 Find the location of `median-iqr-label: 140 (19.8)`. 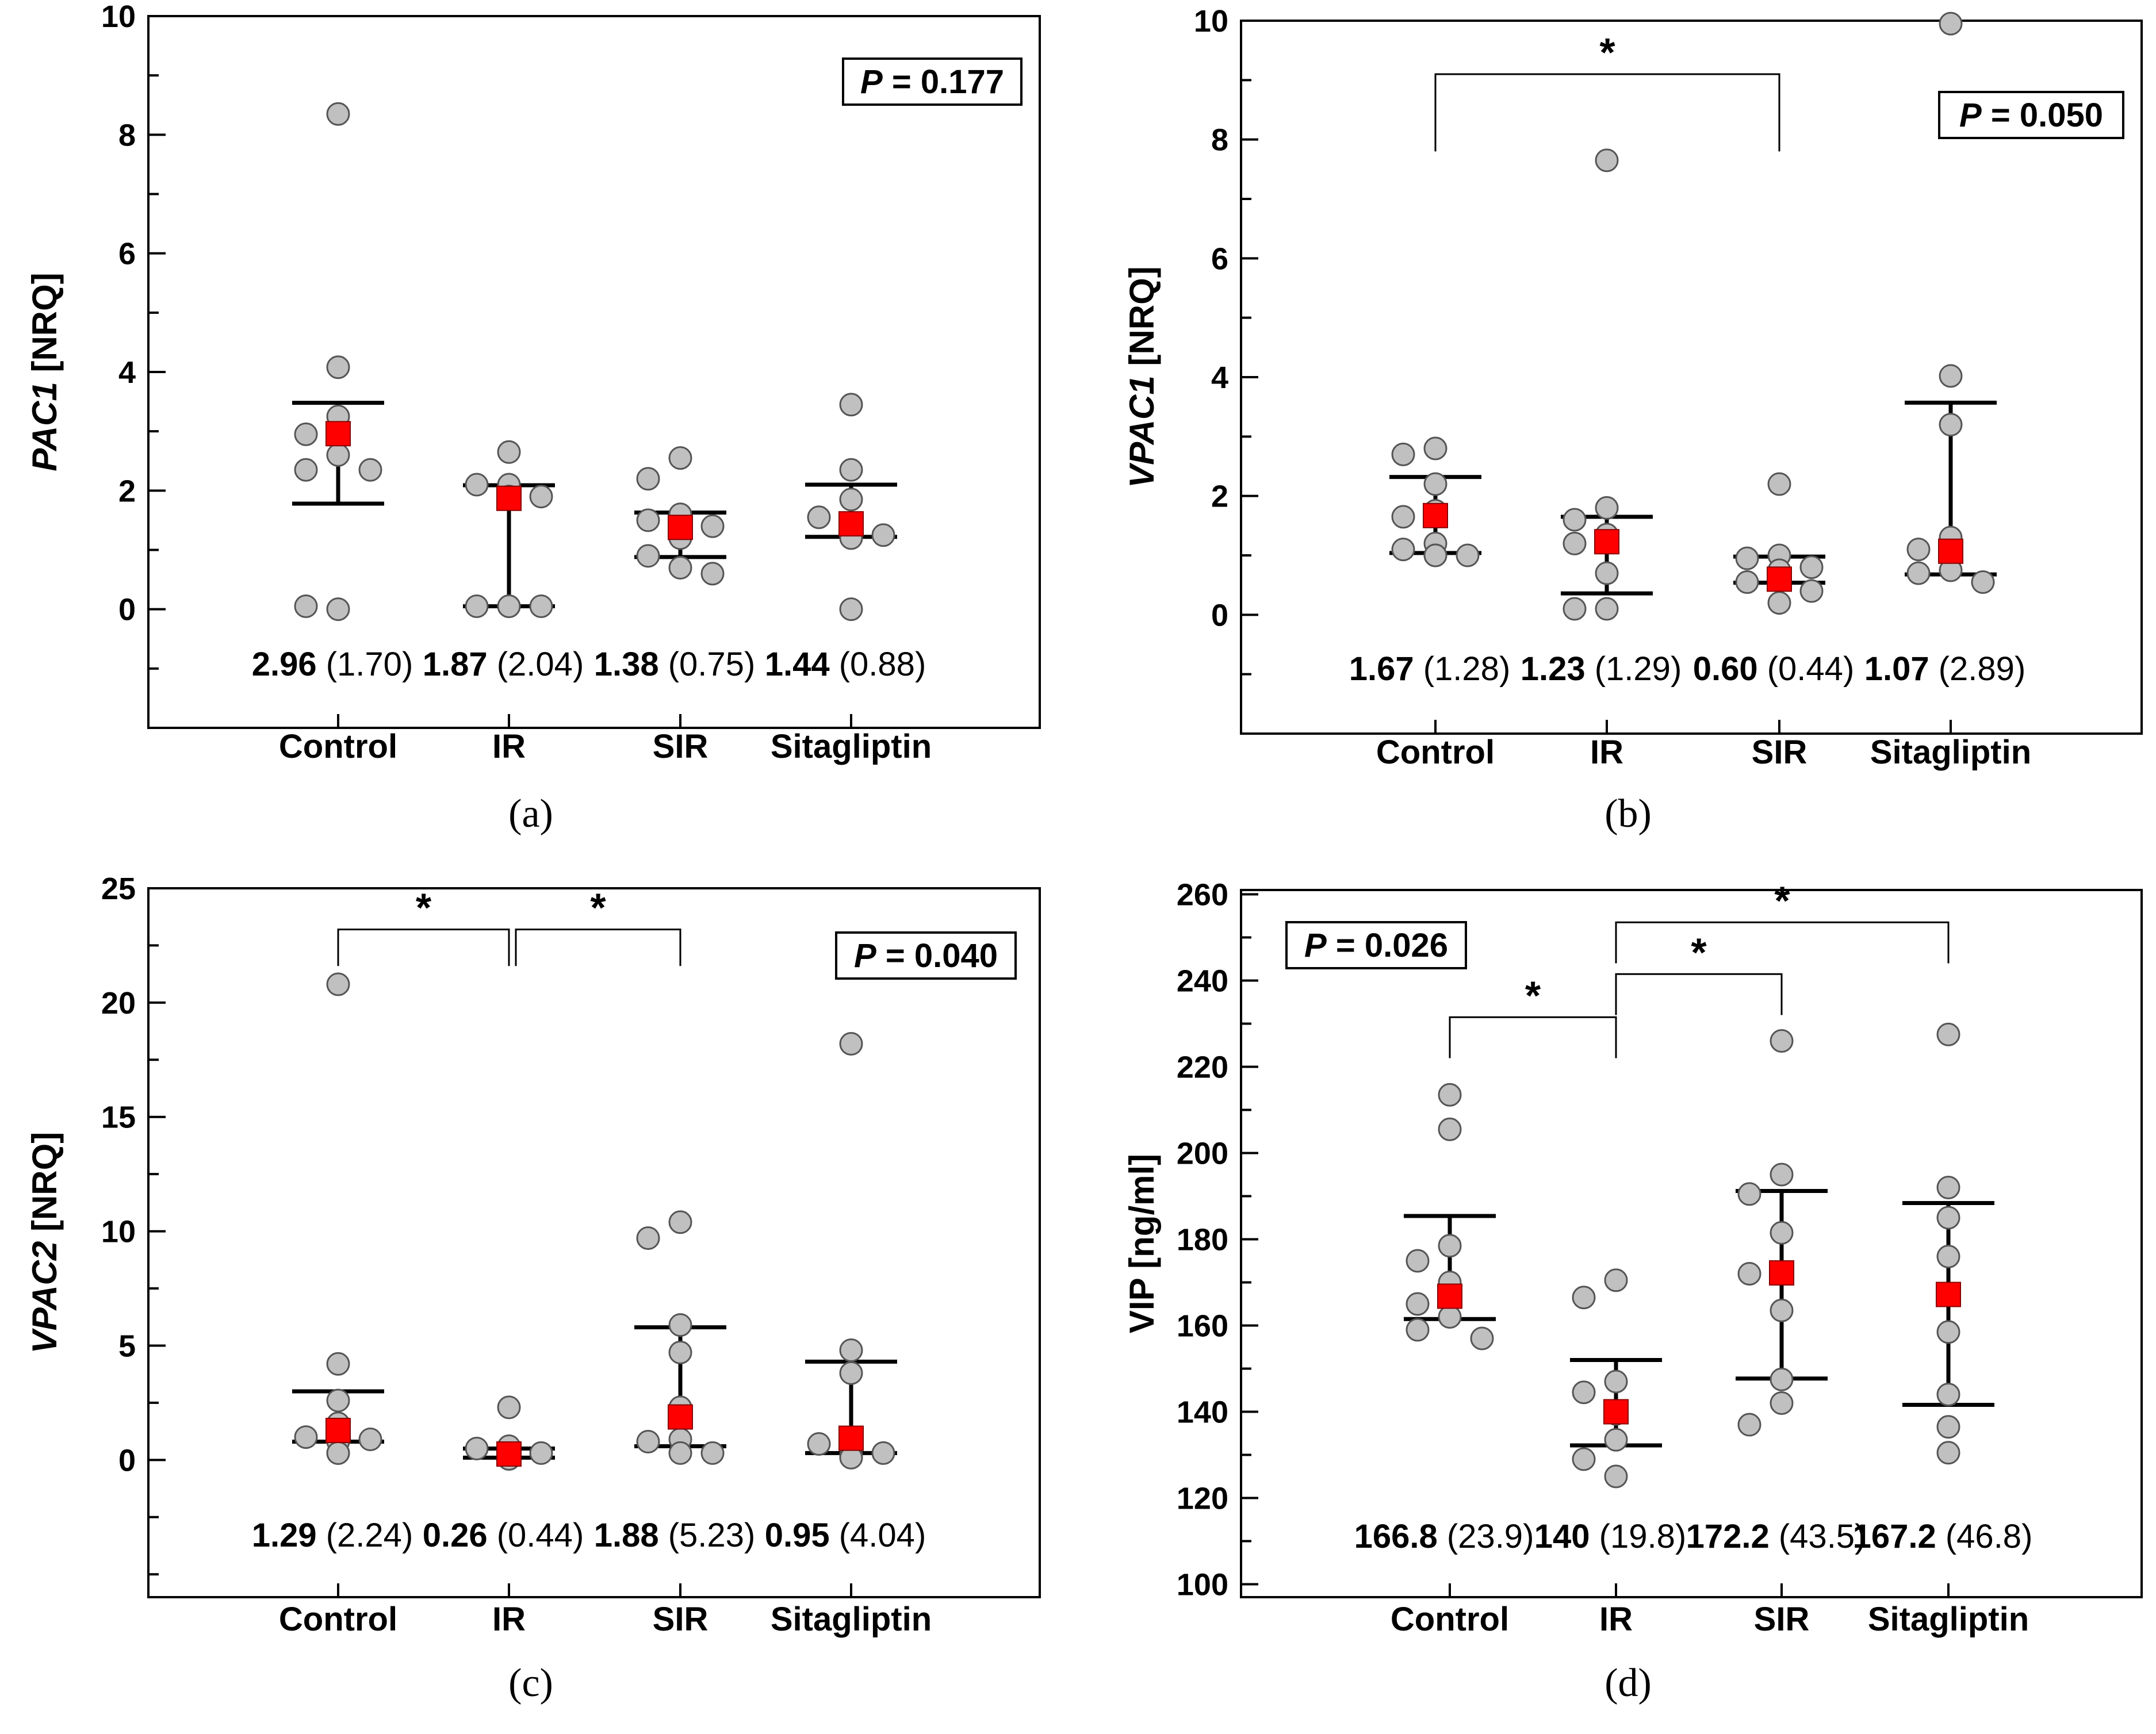

median-iqr-label: 140 (19.8) is located at coordinates (1610, 1537).